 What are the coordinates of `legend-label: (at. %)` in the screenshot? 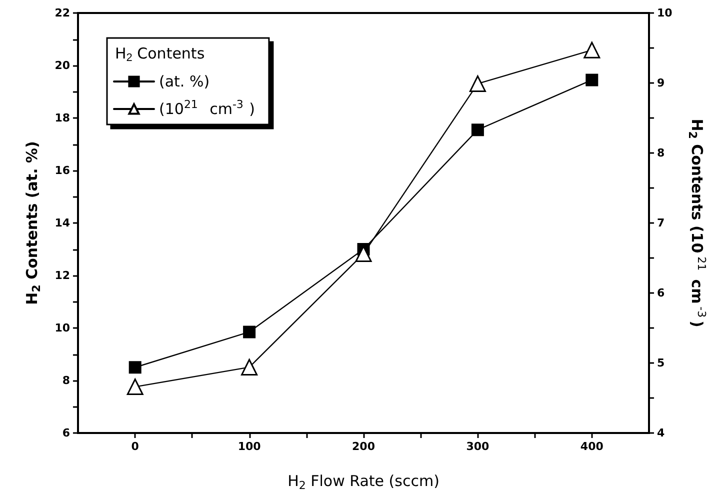 It's located at (184, 81).